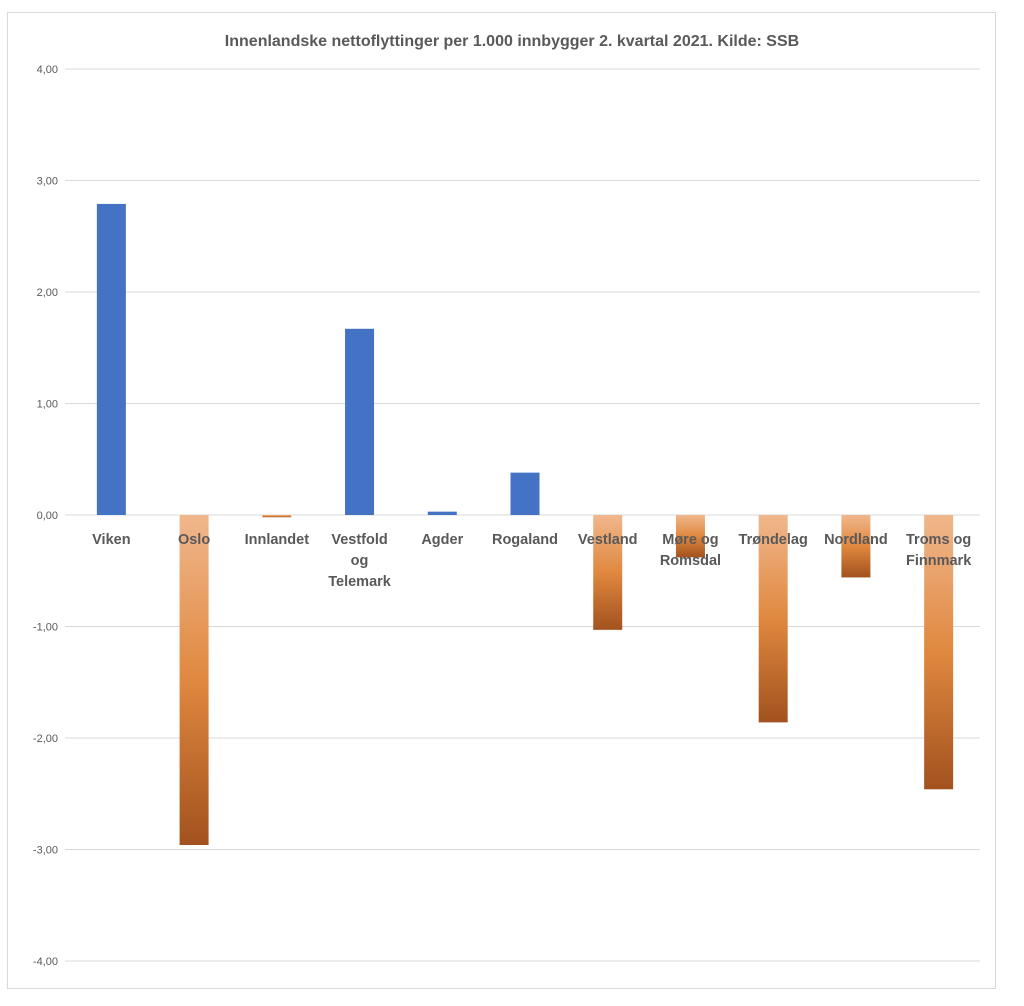 The height and width of the screenshot is (1006, 1024). Describe the element at coordinates (525, 493) in the screenshot. I see `bar-rogaland` at that location.